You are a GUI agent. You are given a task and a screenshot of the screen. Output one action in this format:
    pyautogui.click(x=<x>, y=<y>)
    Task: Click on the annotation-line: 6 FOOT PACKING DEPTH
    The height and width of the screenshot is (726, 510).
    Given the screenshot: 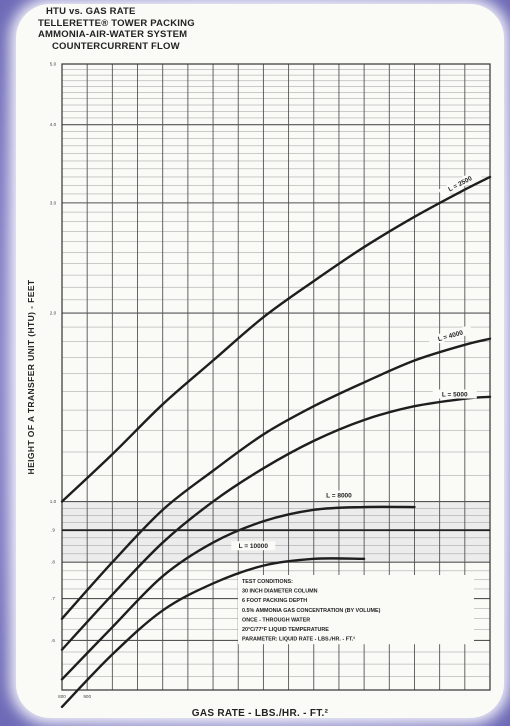 What is the action you would take?
    pyautogui.click(x=274, y=601)
    